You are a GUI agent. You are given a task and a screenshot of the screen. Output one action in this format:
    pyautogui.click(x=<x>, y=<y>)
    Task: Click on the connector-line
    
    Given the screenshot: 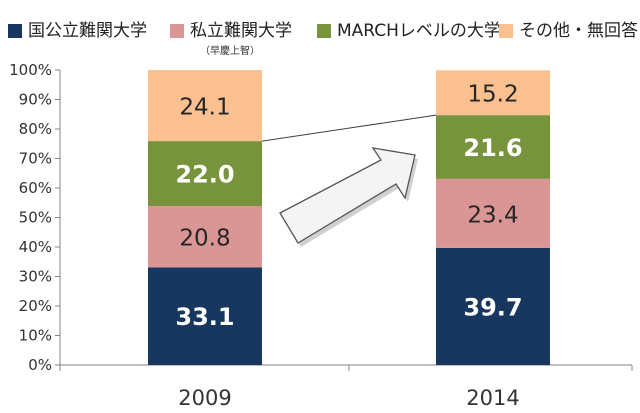 What is the action you would take?
    pyautogui.click(x=349, y=128)
    